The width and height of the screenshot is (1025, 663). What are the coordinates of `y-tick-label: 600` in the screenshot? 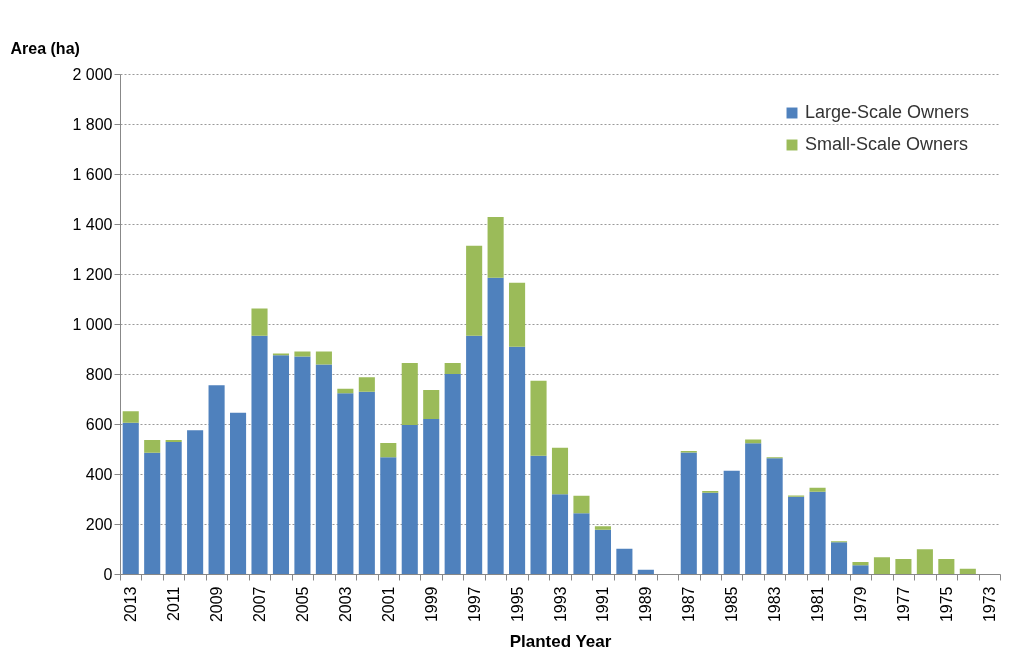 It's located at (99, 424).